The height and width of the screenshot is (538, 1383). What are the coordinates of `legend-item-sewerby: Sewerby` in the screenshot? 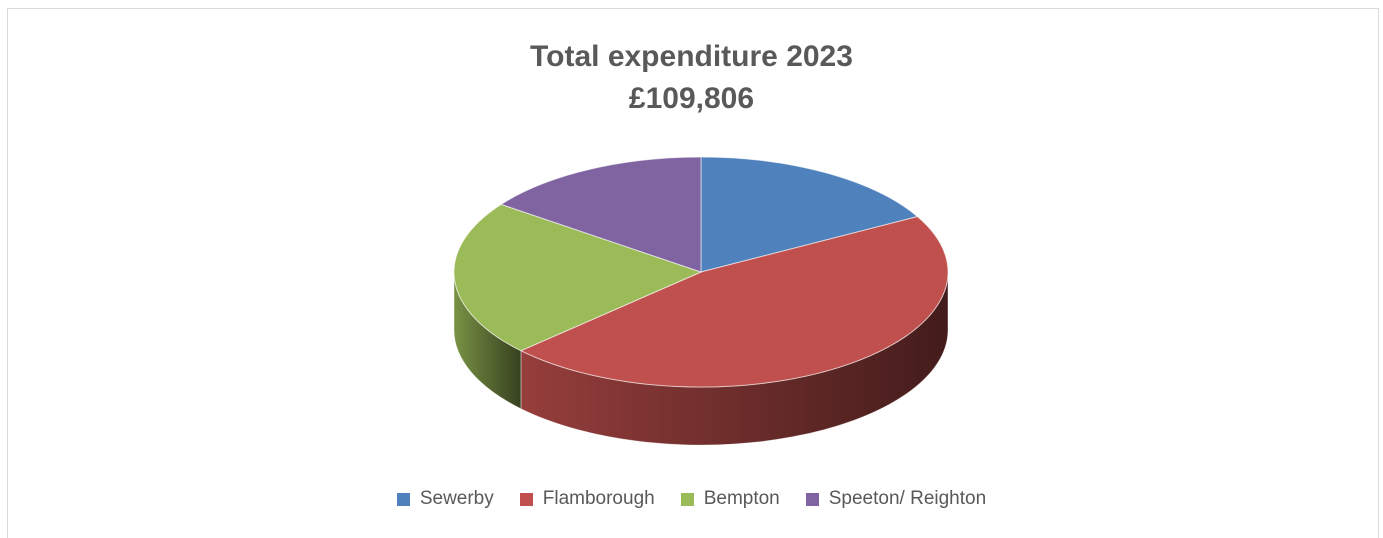 It's located at (445, 499).